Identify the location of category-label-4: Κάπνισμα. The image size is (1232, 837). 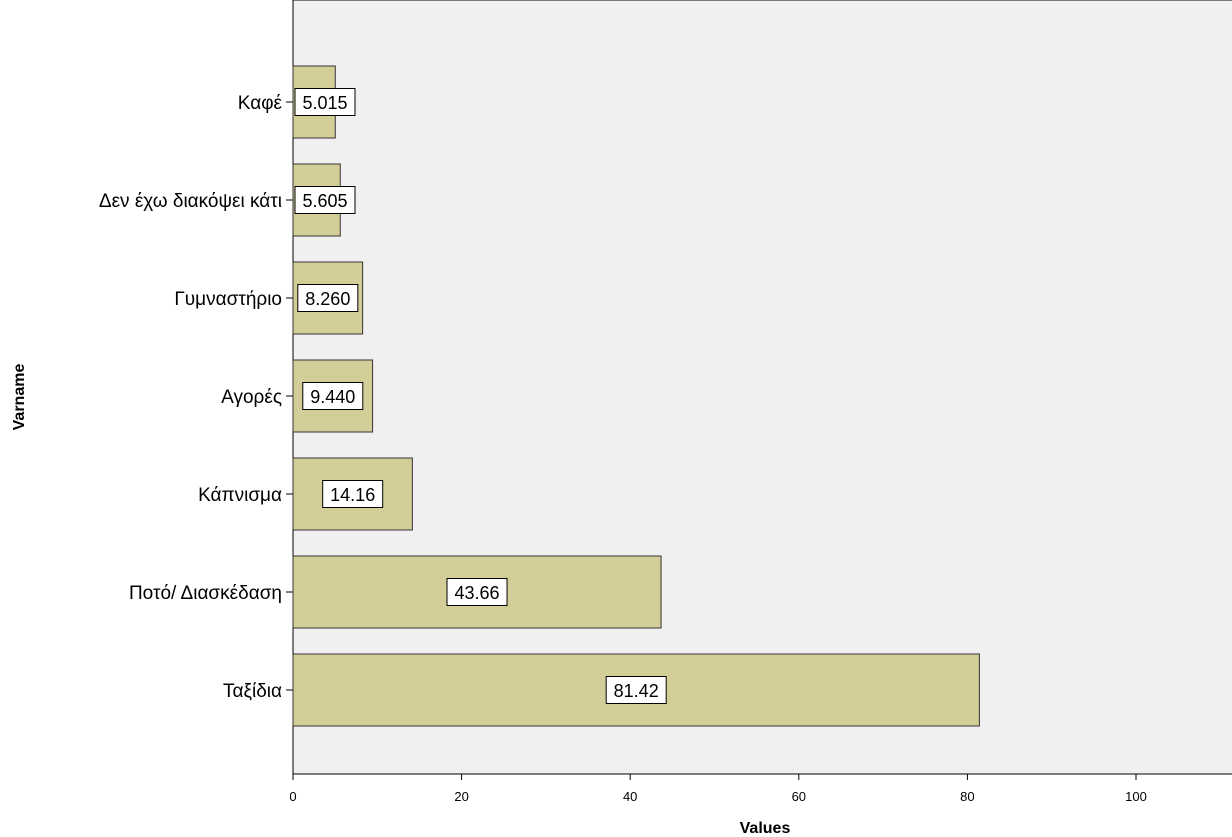
(240, 495).